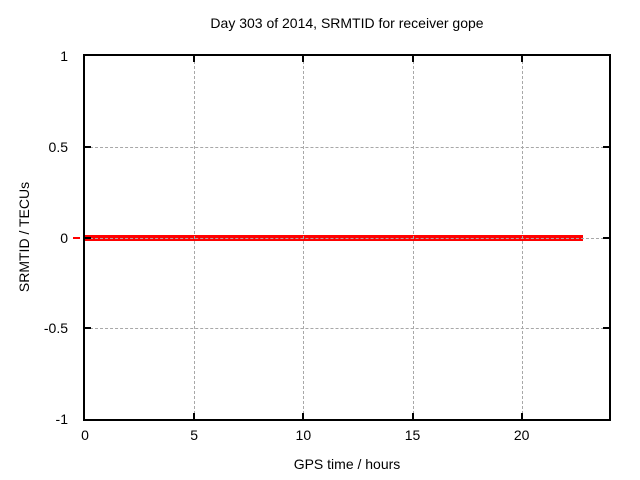  Describe the element at coordinates (412, 435) in the screenshot. I see `x-tick-label-15: 15` at that location.